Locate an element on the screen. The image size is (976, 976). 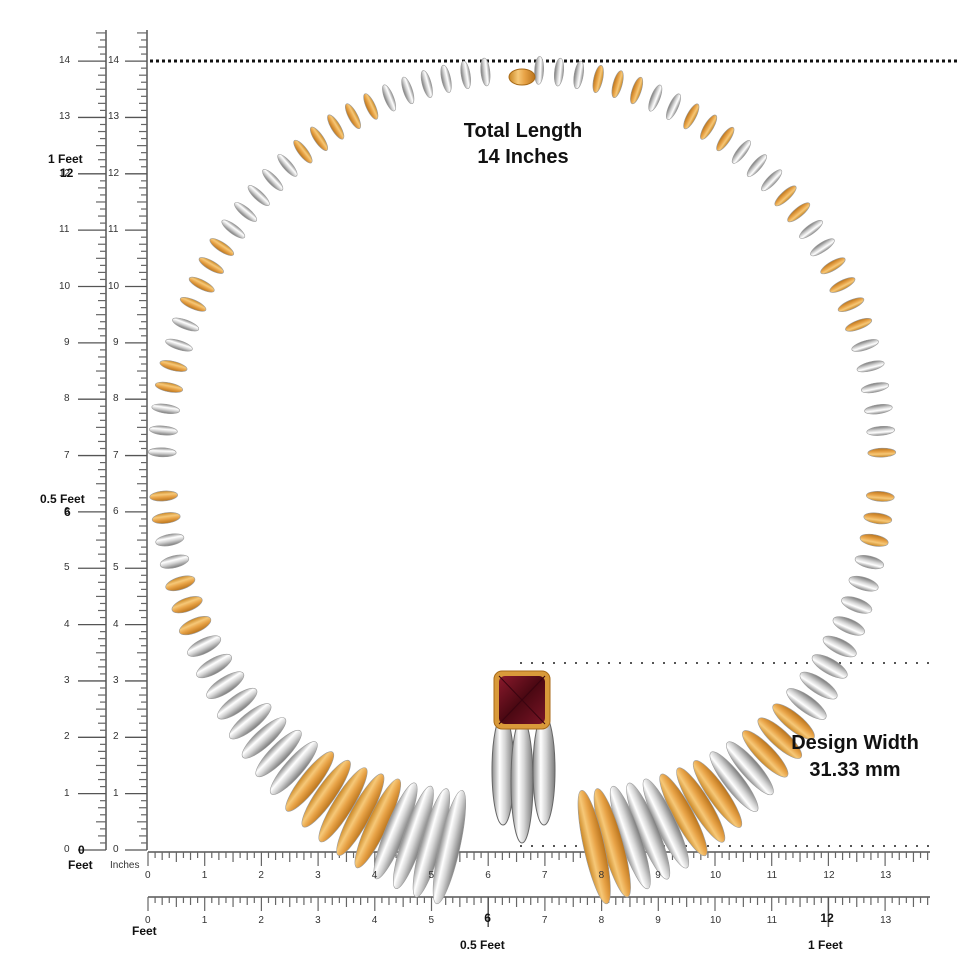
horizontal-tick-label-2-a: 2 is located at coordinates (261, 875).